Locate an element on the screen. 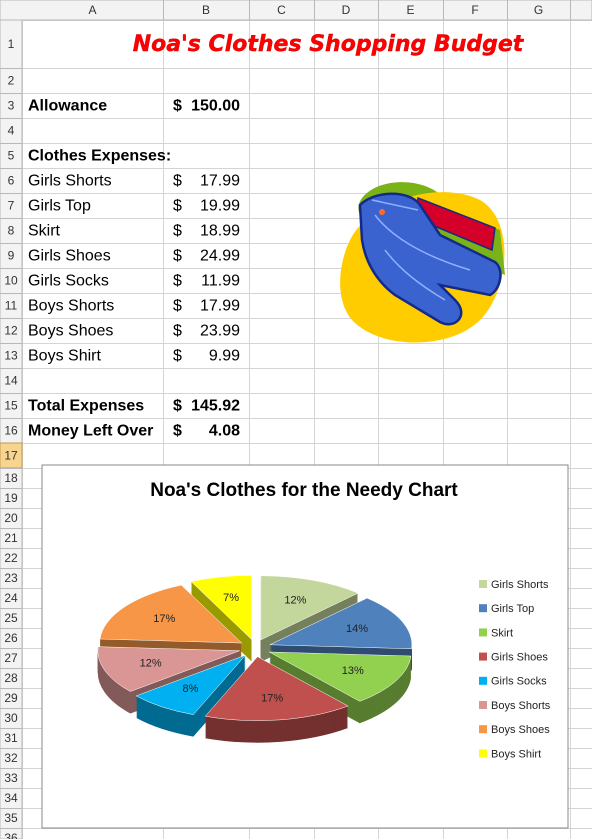 This screenshot has height=839, width=592. cell-amount: 145.92 is located at coordinates (215, 406).